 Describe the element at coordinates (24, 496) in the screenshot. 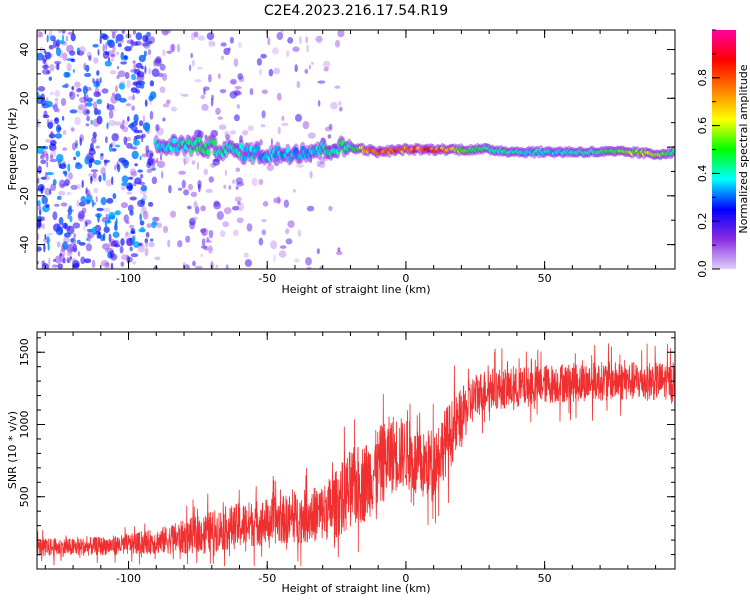

I see `y-tick-label: 500` at that location.